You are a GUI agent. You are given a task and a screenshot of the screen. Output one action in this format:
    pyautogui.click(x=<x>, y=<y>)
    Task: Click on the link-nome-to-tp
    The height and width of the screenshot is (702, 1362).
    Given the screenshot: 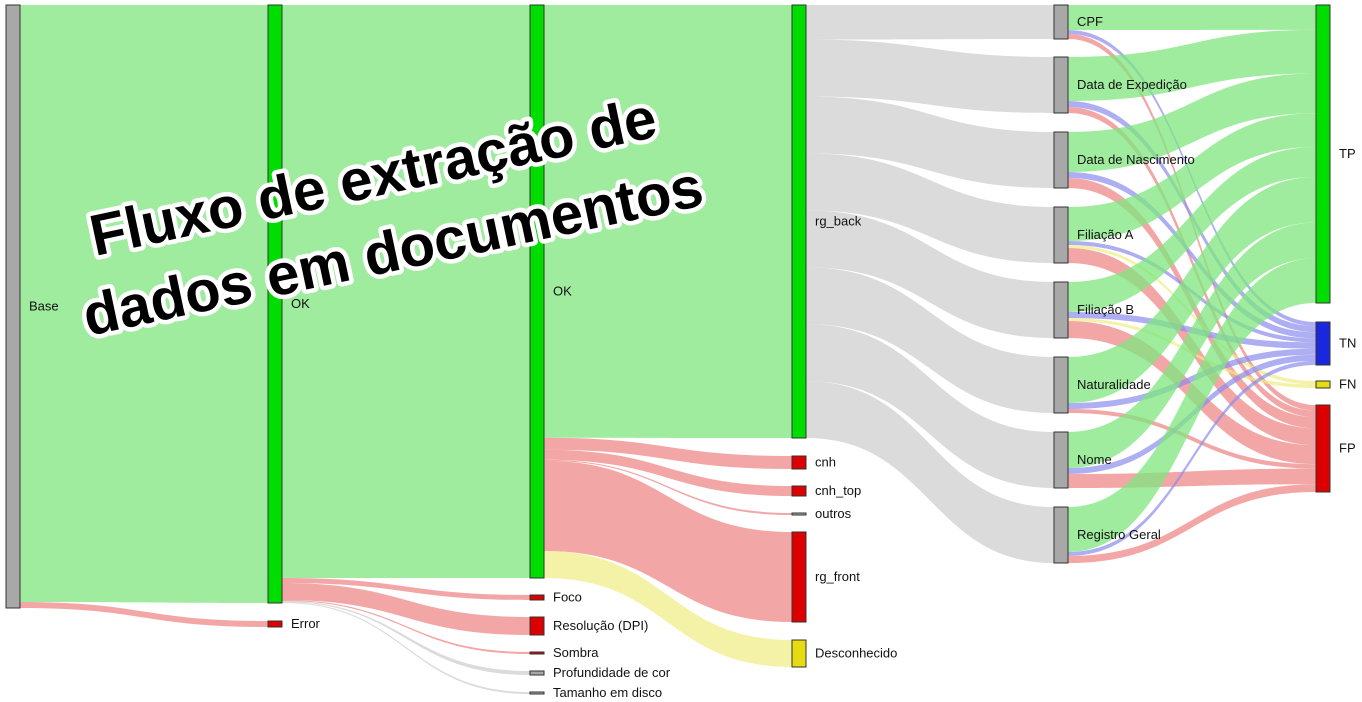 What is the action you would take?
    pyautogui.click(x=1192, y=345)
    